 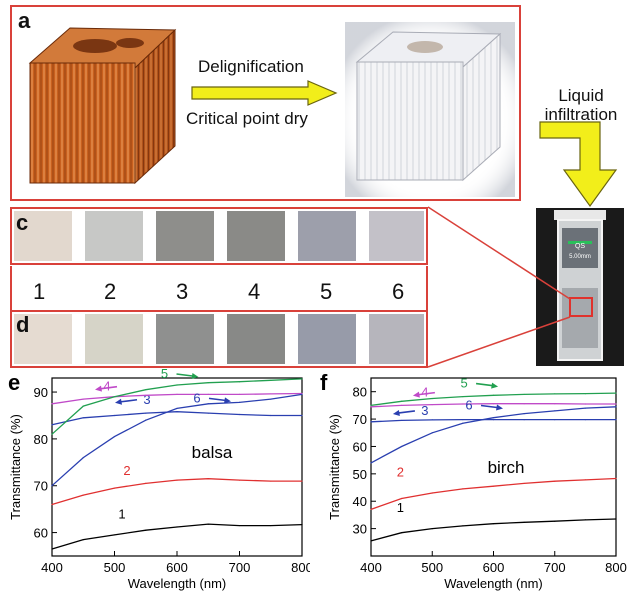 What do you see at coordinates (430, 109) in the screenshot?
I see `delignified-wood-block-image` at bounding box center [430, 109].